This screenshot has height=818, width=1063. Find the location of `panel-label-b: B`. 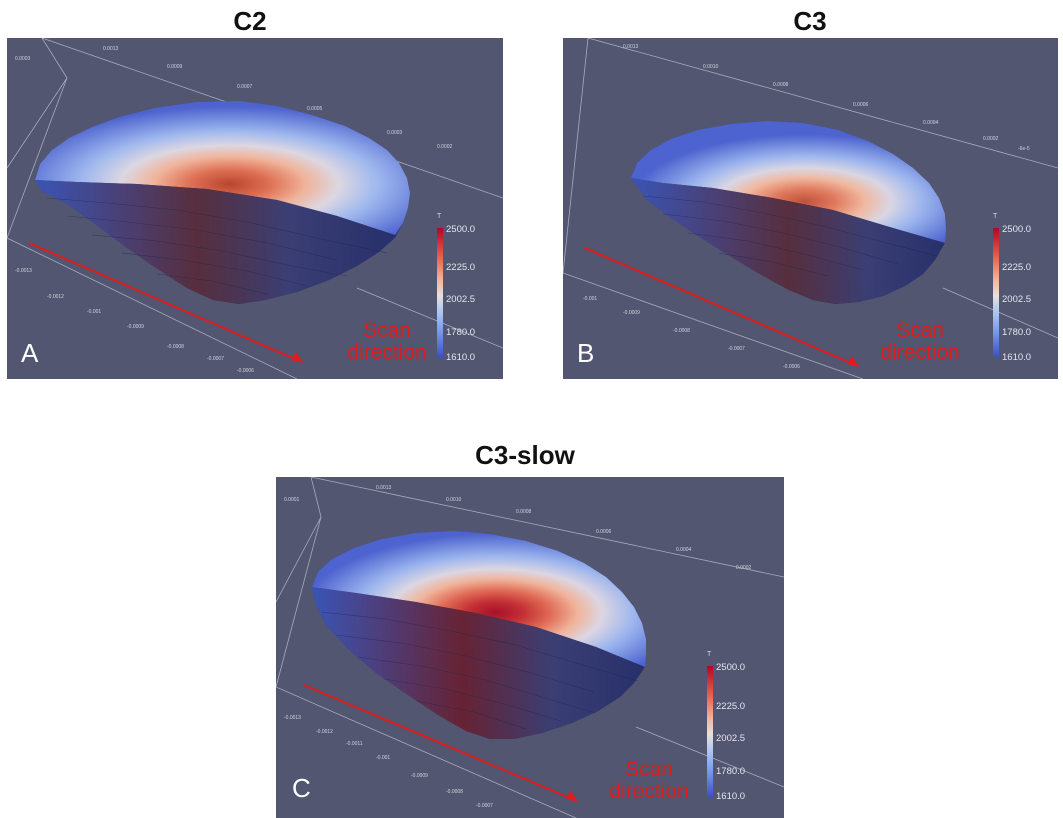

panel-label-b: B is located at coordinates (586, 353).